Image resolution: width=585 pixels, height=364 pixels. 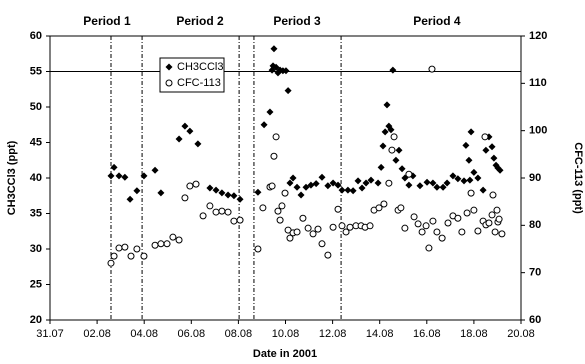 I want to click on y-tick-label: 40, so click(x=36, y=178).